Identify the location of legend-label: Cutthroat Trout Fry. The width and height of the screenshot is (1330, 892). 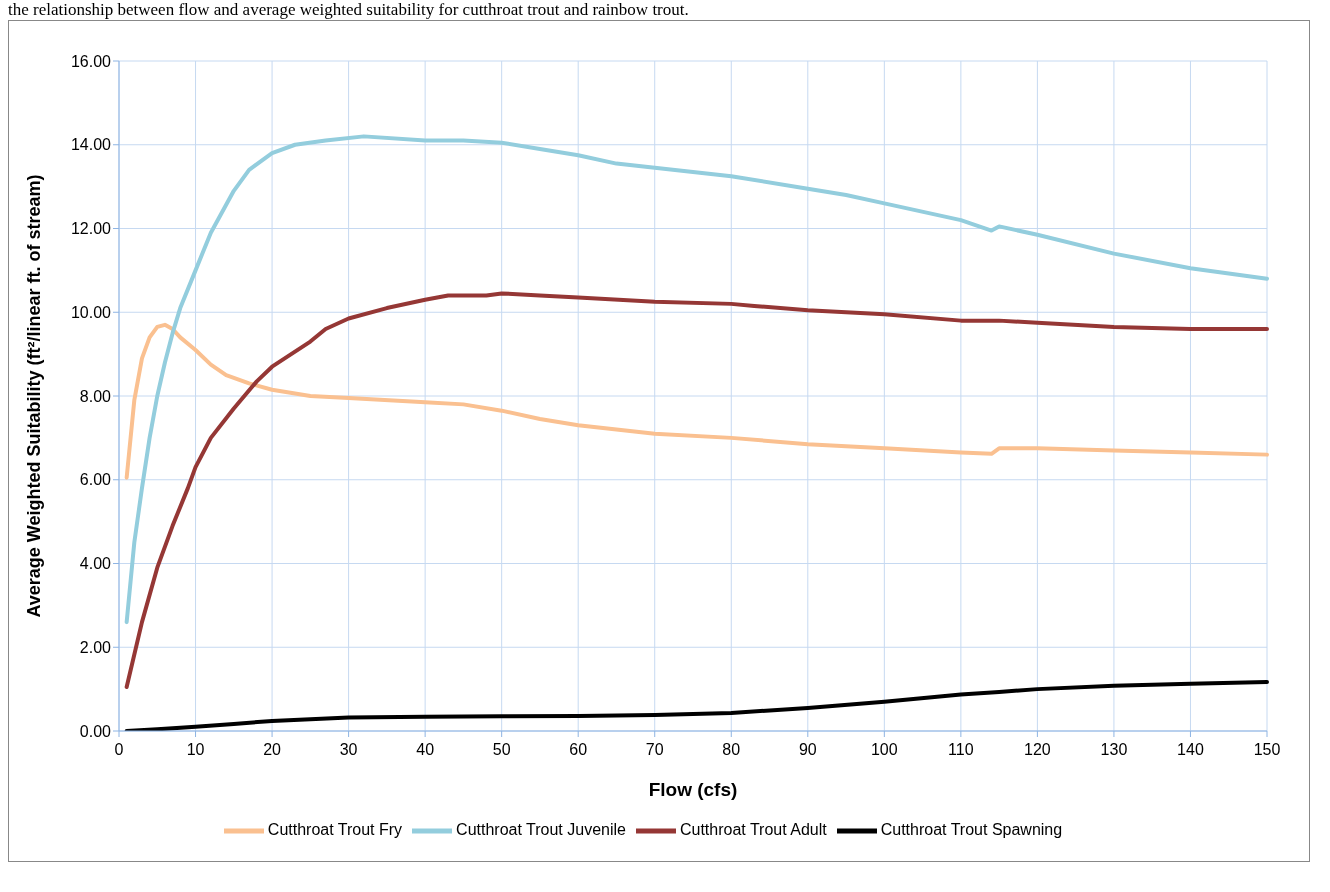
(335, 830).